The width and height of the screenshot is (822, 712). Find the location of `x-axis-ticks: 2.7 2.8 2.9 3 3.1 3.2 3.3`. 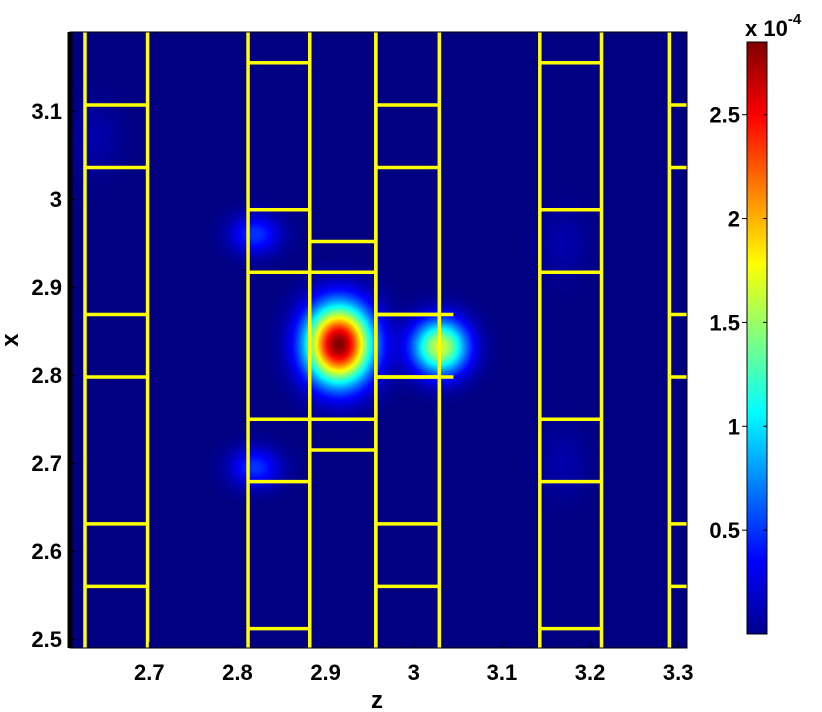

x-axis-ticks: 2.7 2.8 2.9 3 3.1 3.2 3.3 is located at coordinates (413, 663).